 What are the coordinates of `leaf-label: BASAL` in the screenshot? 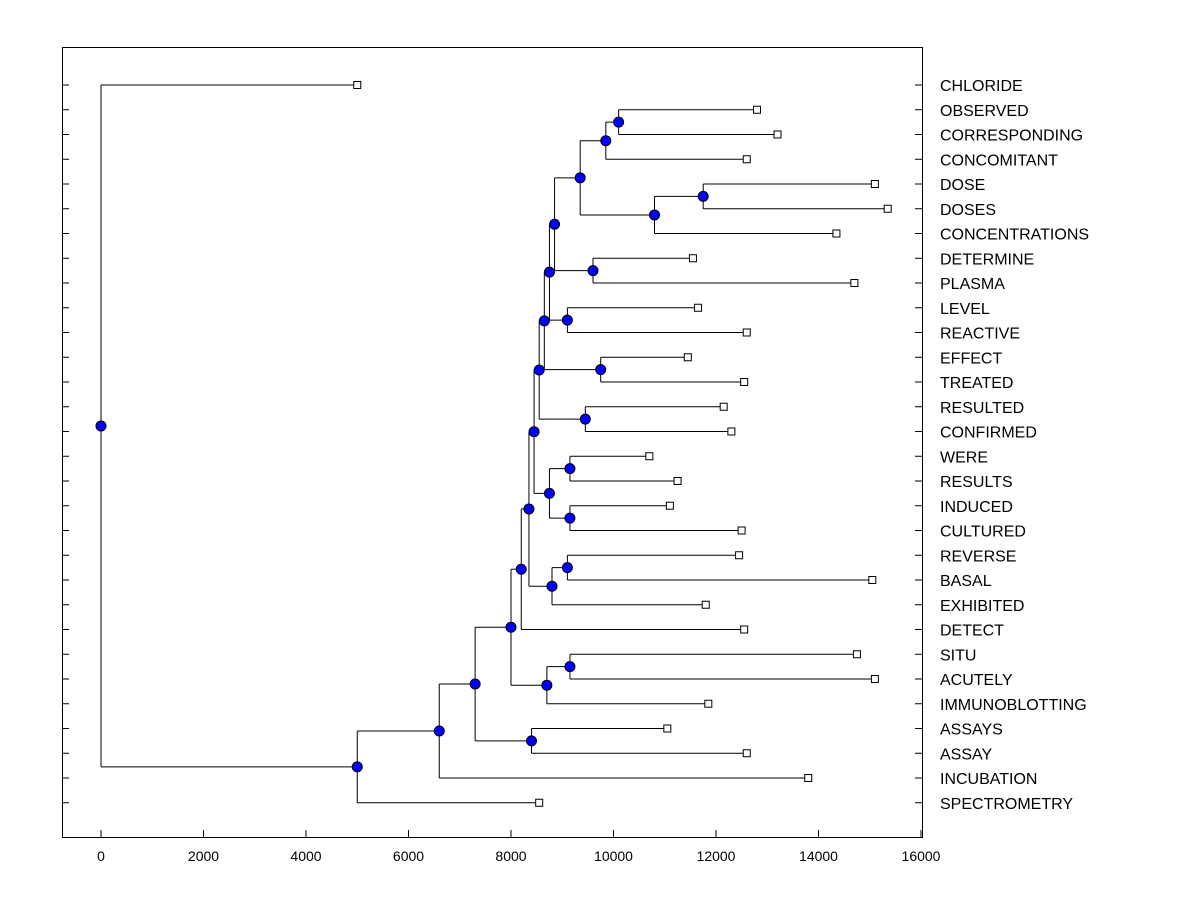 It's located at (966, 581).